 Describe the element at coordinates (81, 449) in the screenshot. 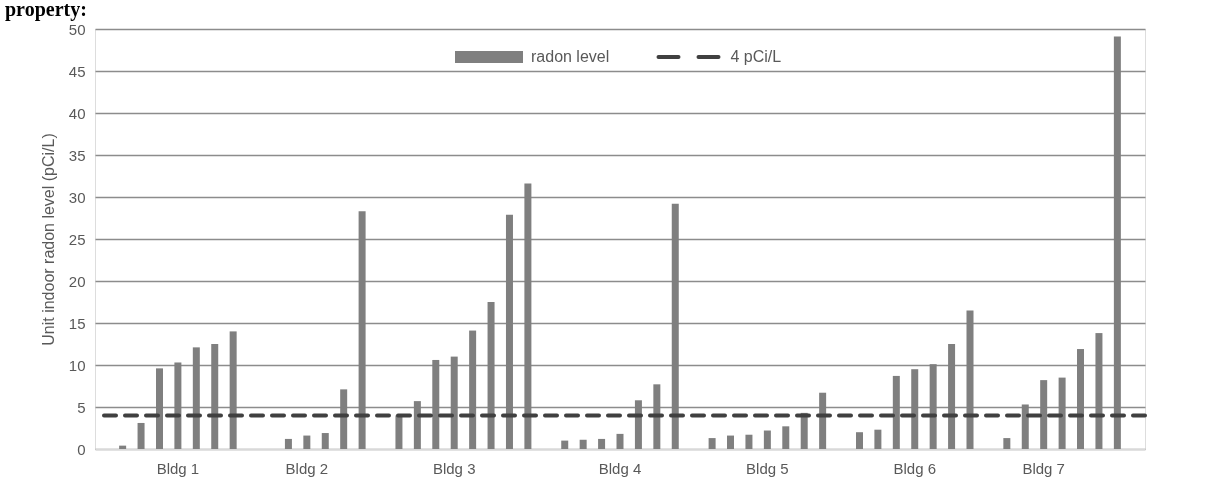

I see `y-tick-label: 0` at that location.